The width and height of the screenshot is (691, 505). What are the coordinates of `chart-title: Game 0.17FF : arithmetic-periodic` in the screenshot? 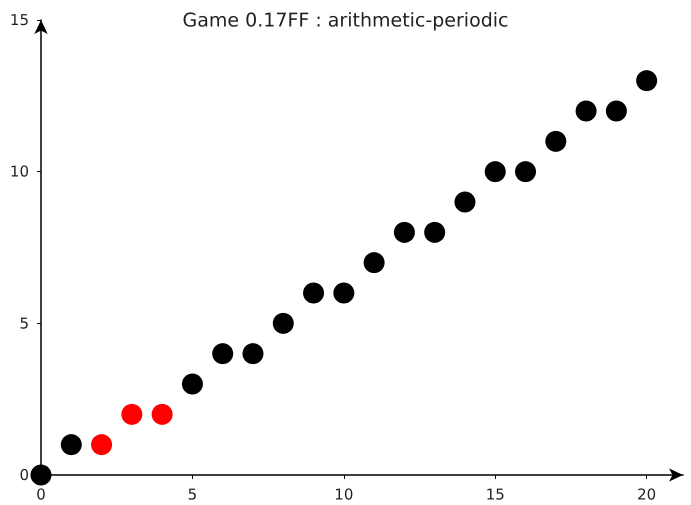 It's located at (345, 21).